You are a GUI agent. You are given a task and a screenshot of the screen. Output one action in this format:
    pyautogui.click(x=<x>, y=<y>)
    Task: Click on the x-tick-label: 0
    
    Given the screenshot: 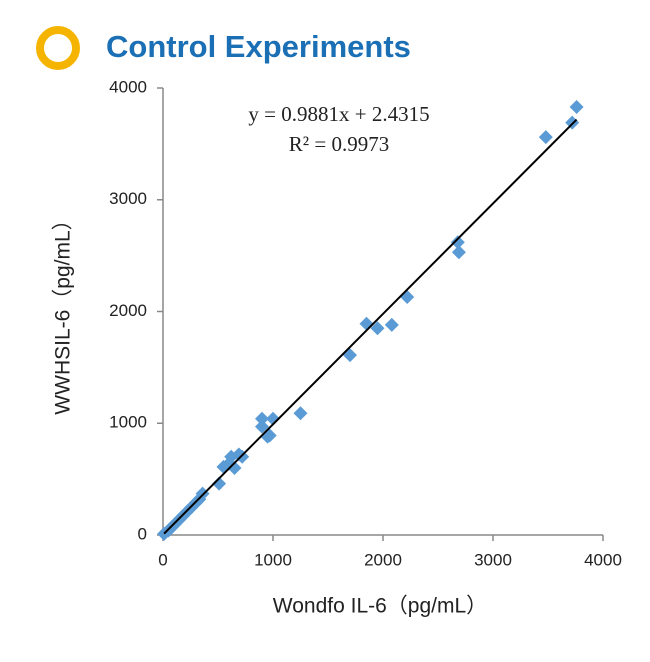 What is the action you would take?
    pyautogui.click(x=162, y=559)
    